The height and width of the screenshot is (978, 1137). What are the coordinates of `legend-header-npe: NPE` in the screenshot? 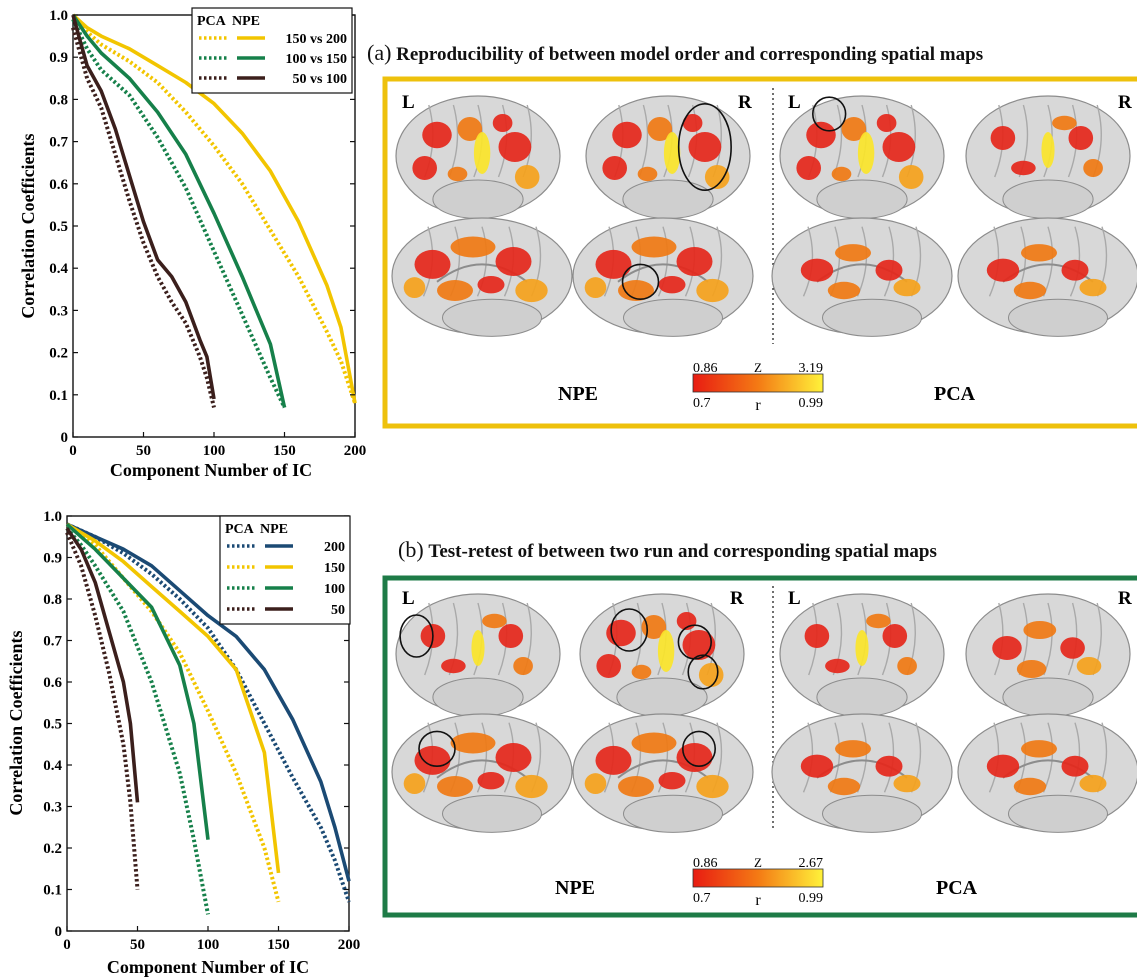 It's located at (274, 529).